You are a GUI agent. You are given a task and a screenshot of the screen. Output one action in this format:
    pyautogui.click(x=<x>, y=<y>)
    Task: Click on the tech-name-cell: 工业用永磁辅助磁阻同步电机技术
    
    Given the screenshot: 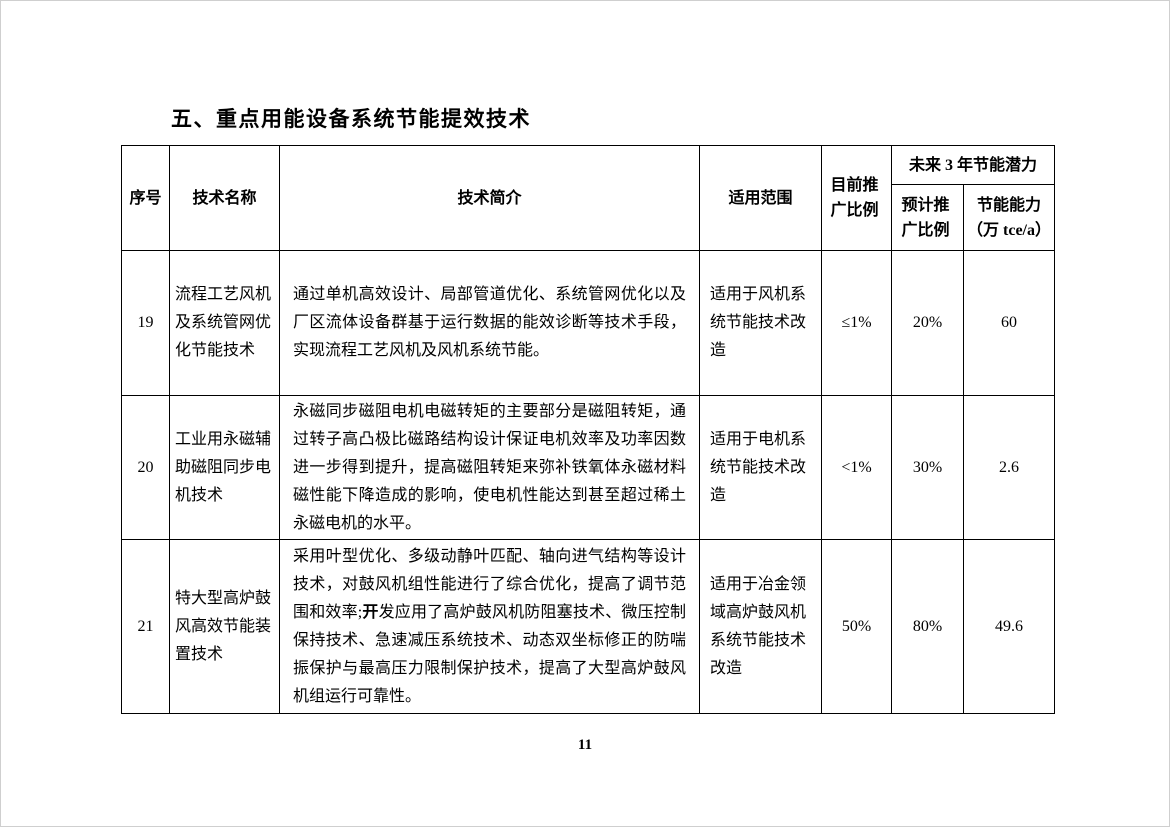 What is the action you would take?
    pyautogui.click(x=224, y=467)
    